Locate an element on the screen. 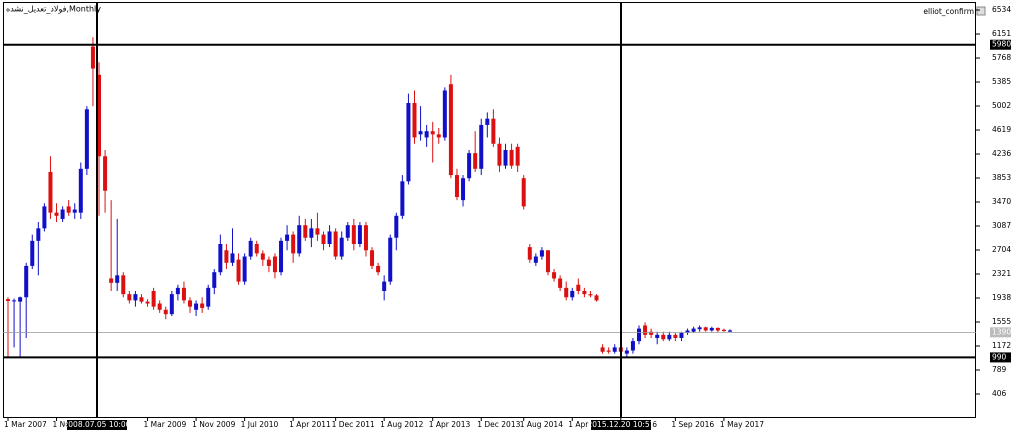  y-tick-label: 2321 is located at coordinates (1001, 273).